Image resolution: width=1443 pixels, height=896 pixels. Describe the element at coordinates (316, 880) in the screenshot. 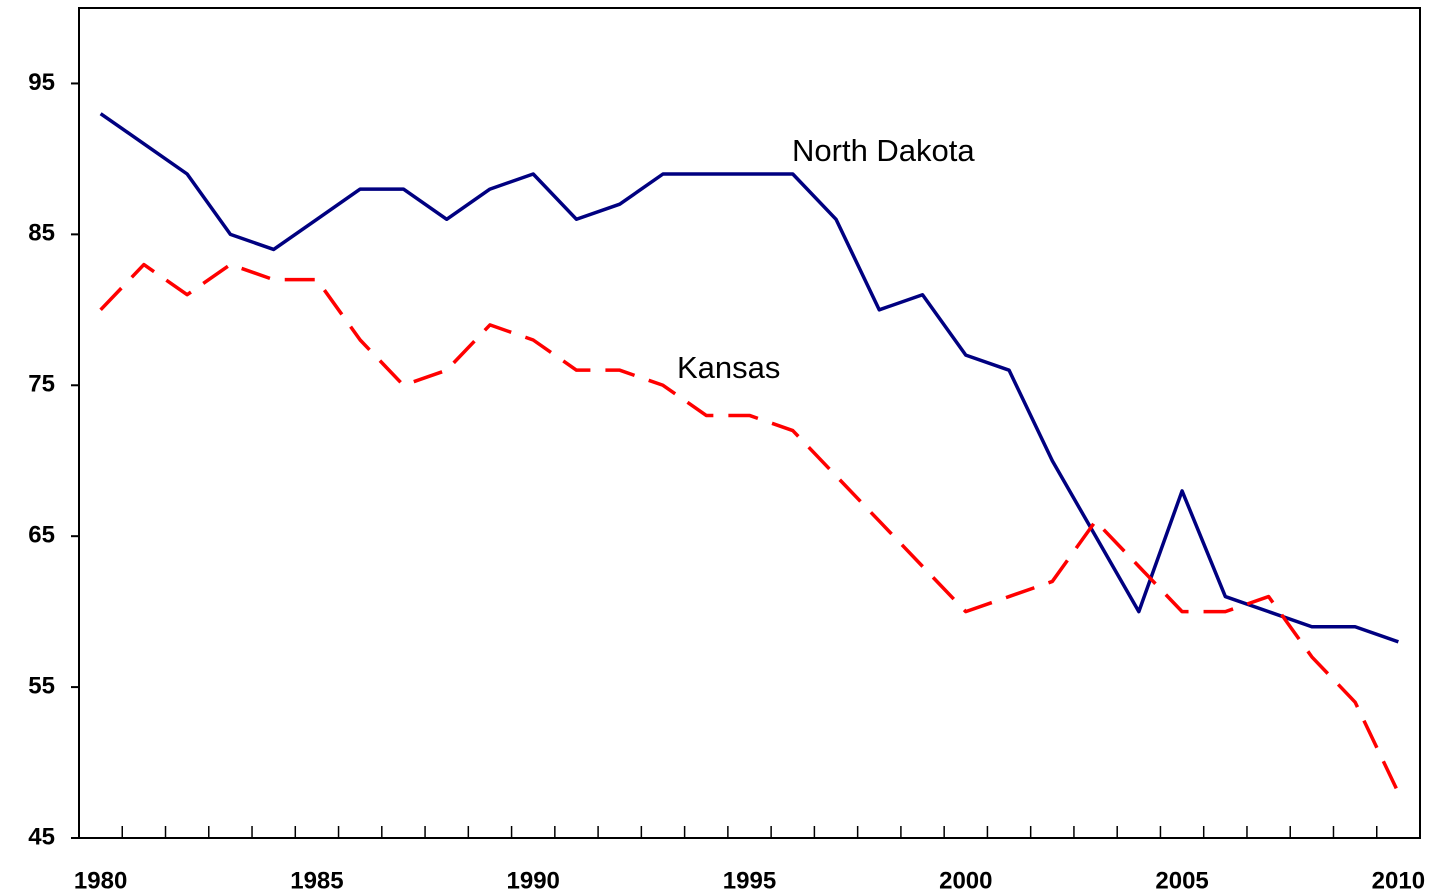

I see `x-tick-label: 1985` at that location.